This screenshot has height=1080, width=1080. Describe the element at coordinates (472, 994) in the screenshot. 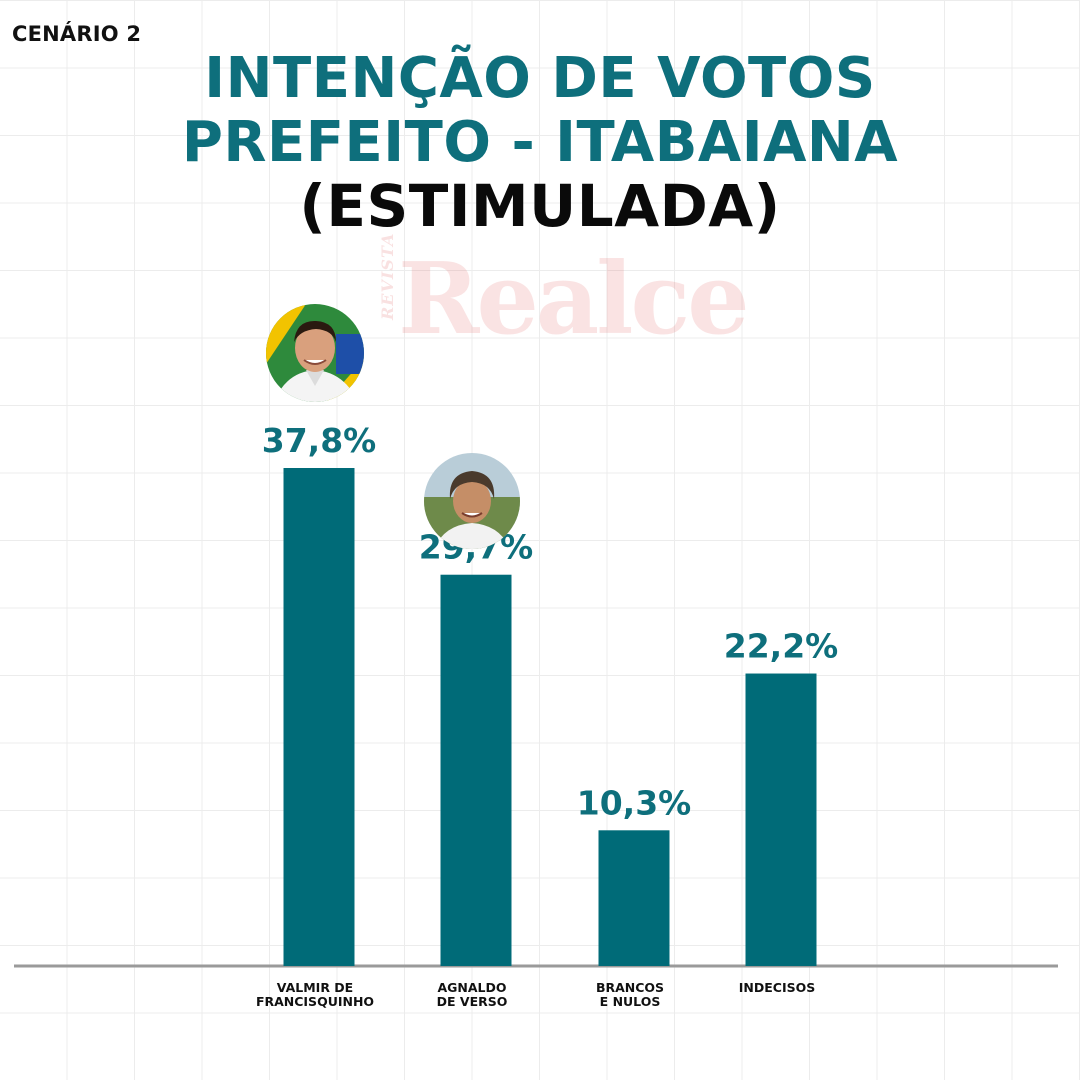

I see `category-label-1: AGNALDO DE VERSO` at that location.